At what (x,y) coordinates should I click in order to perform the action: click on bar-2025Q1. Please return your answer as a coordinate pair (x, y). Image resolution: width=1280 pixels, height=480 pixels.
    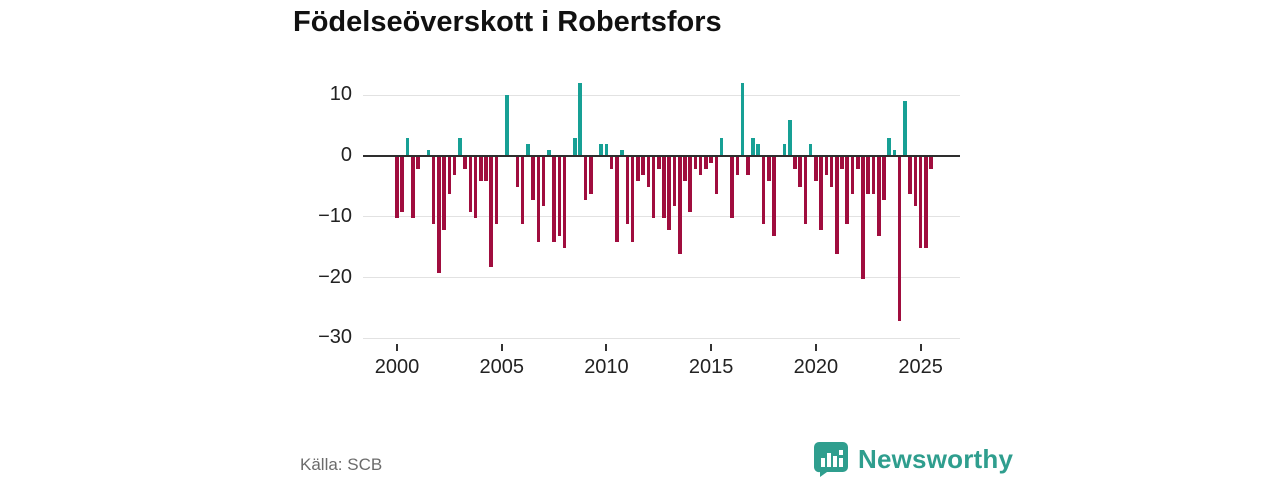
    Looking at the image, I should click on (920, 203).